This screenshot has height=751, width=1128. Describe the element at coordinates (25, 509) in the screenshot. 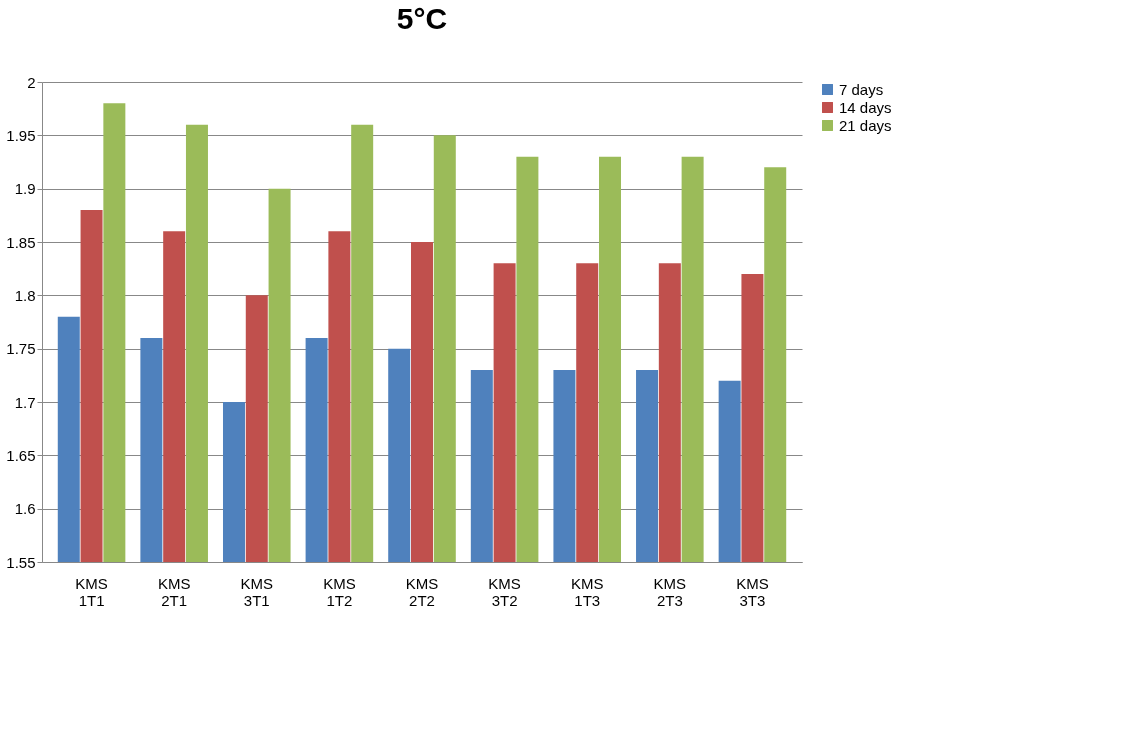

I see `y-tick-label: 1.6` at that location.